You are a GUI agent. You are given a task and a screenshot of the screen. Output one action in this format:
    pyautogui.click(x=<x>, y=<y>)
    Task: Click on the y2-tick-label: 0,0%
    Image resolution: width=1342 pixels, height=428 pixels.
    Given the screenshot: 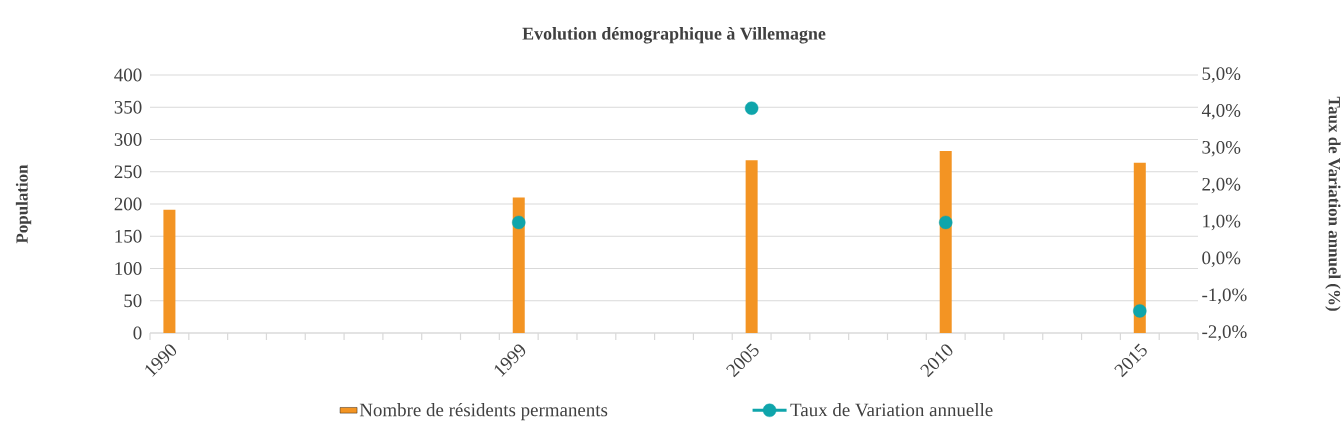 What is the action you would take?
    pyautogui.click(x=1221, y=259)
    